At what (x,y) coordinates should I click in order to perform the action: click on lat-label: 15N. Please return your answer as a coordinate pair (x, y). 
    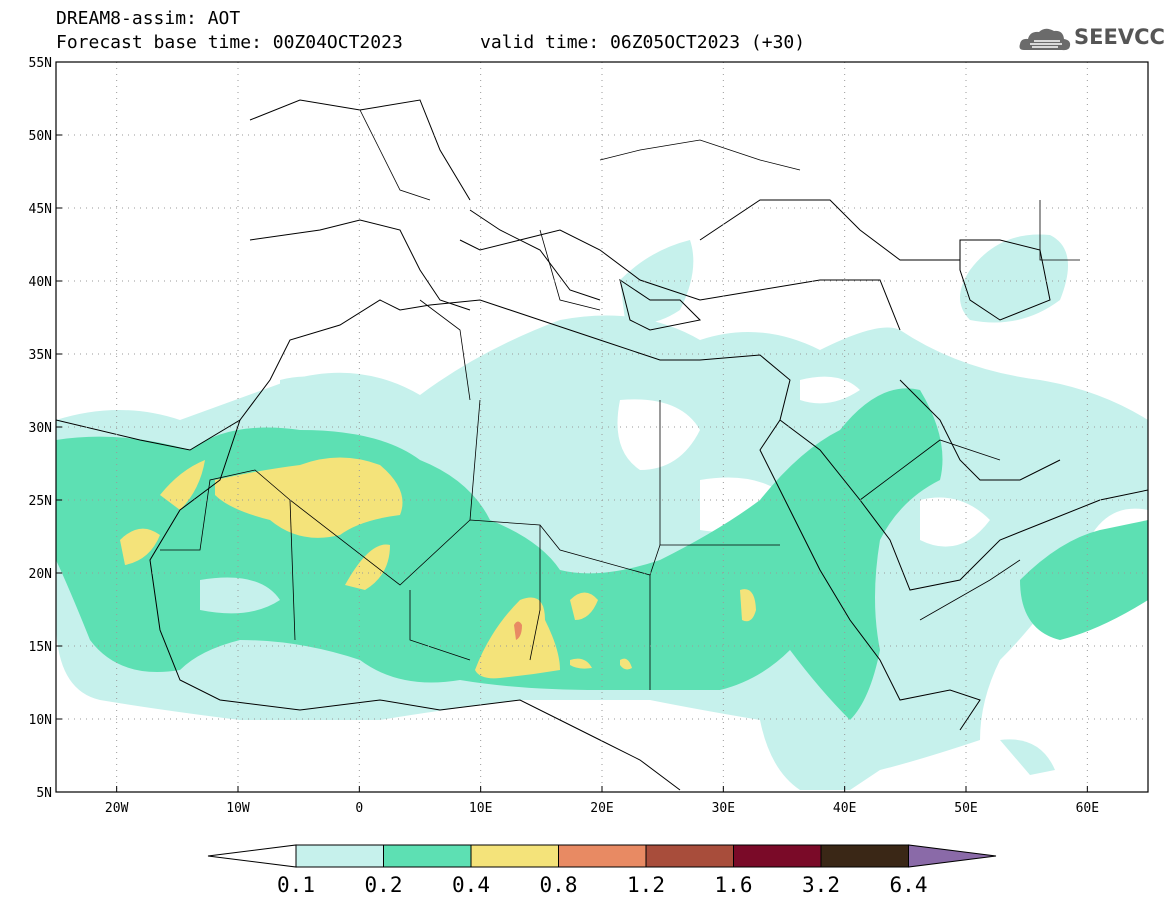
    Looking at the image, I should click on (40, 647).